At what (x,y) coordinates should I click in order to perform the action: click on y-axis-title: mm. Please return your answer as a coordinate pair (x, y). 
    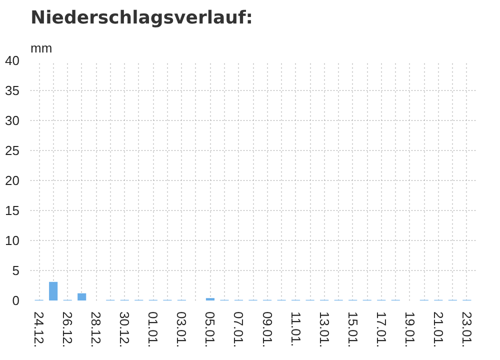
    Looking at the image, I should click on (41, 48).